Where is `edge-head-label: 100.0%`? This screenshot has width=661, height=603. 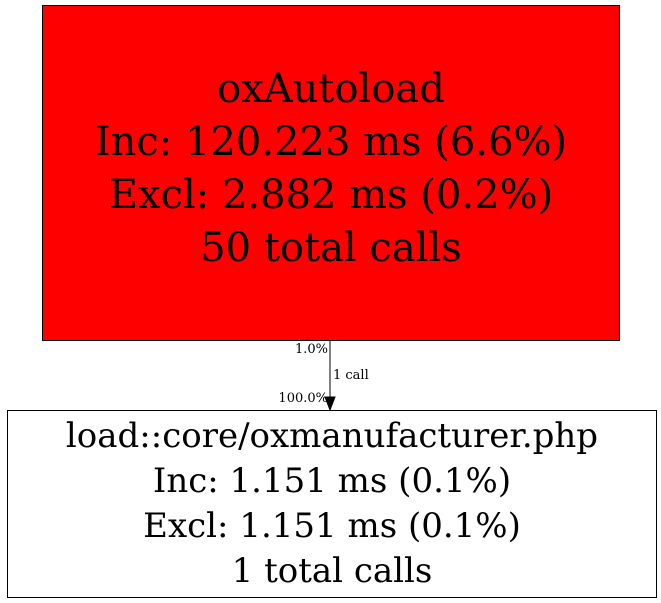
edge-head-label: 100.0% is located at coordinates (303, 398).